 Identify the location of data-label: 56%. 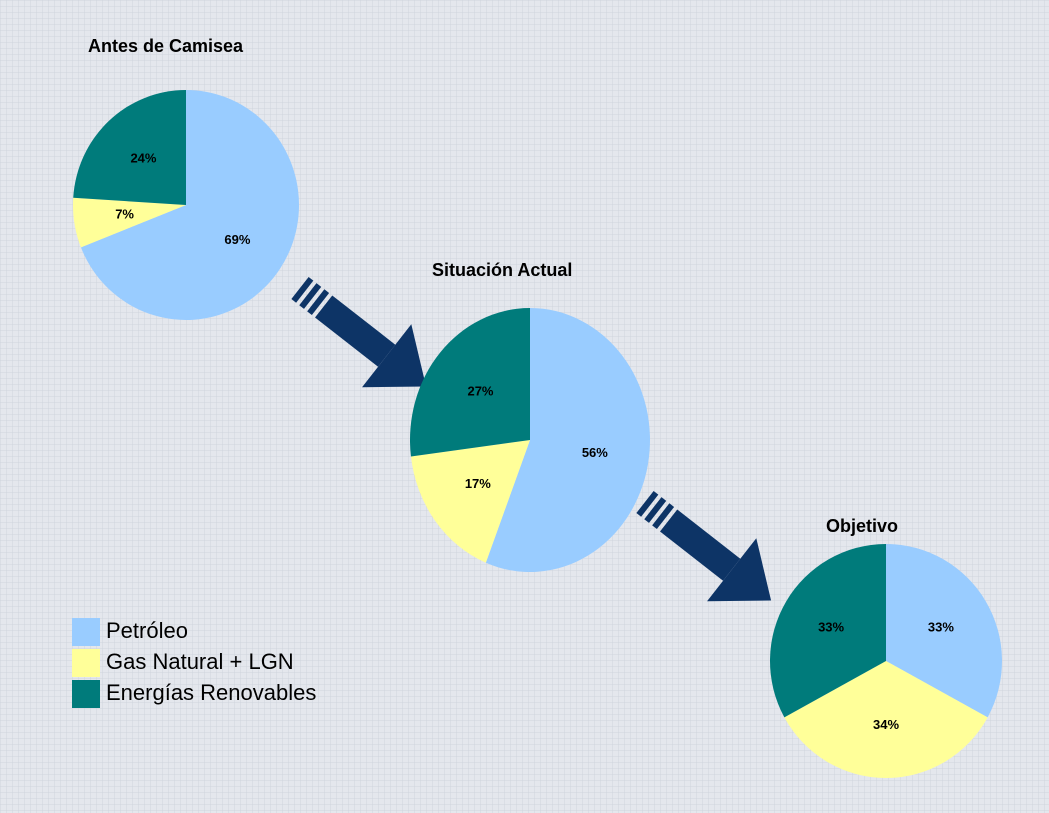
(595, 452).